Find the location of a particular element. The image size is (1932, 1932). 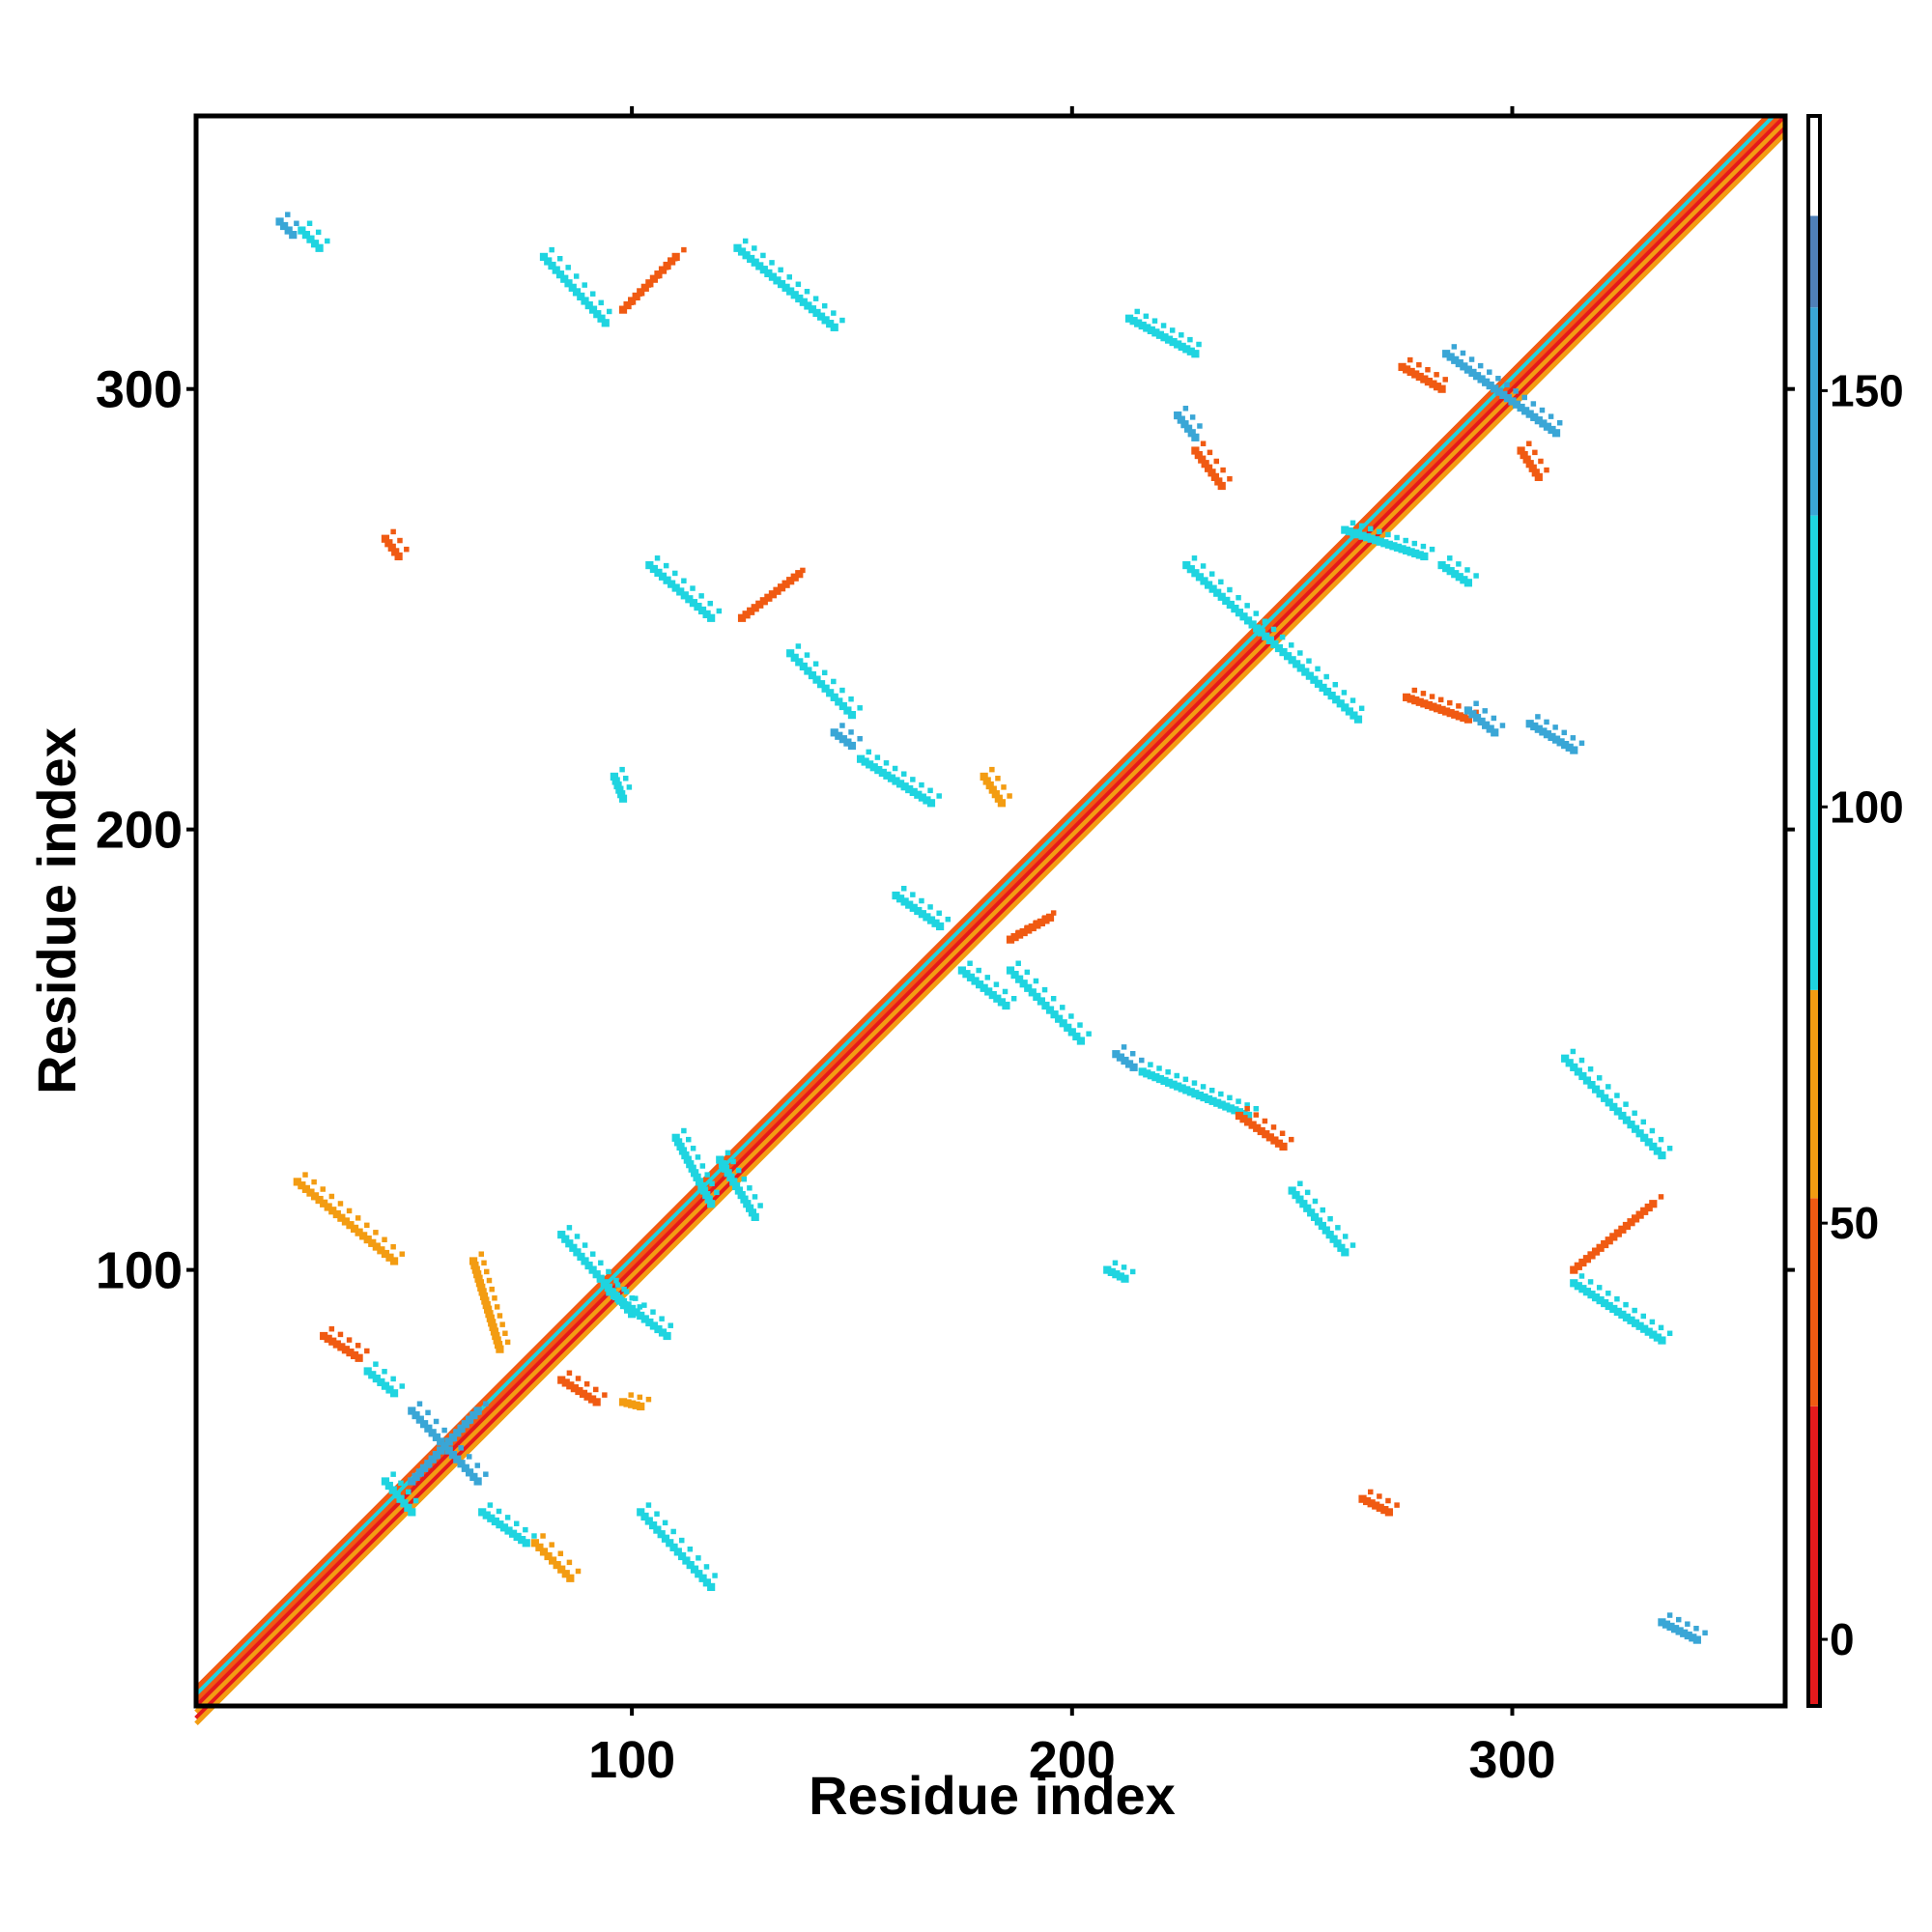

colorbar-tick-label: 100 is located at coordinates (1867, 806).